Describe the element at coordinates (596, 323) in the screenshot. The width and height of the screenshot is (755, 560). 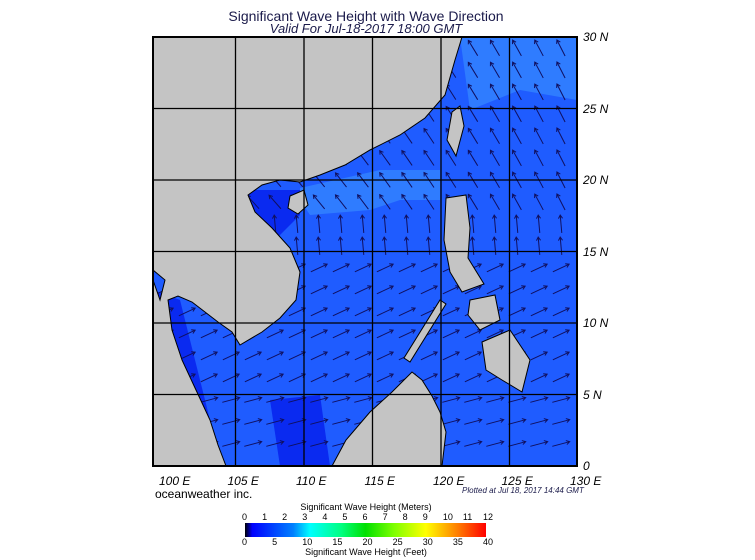
I see `y-tick-label: 10 N` at that location.